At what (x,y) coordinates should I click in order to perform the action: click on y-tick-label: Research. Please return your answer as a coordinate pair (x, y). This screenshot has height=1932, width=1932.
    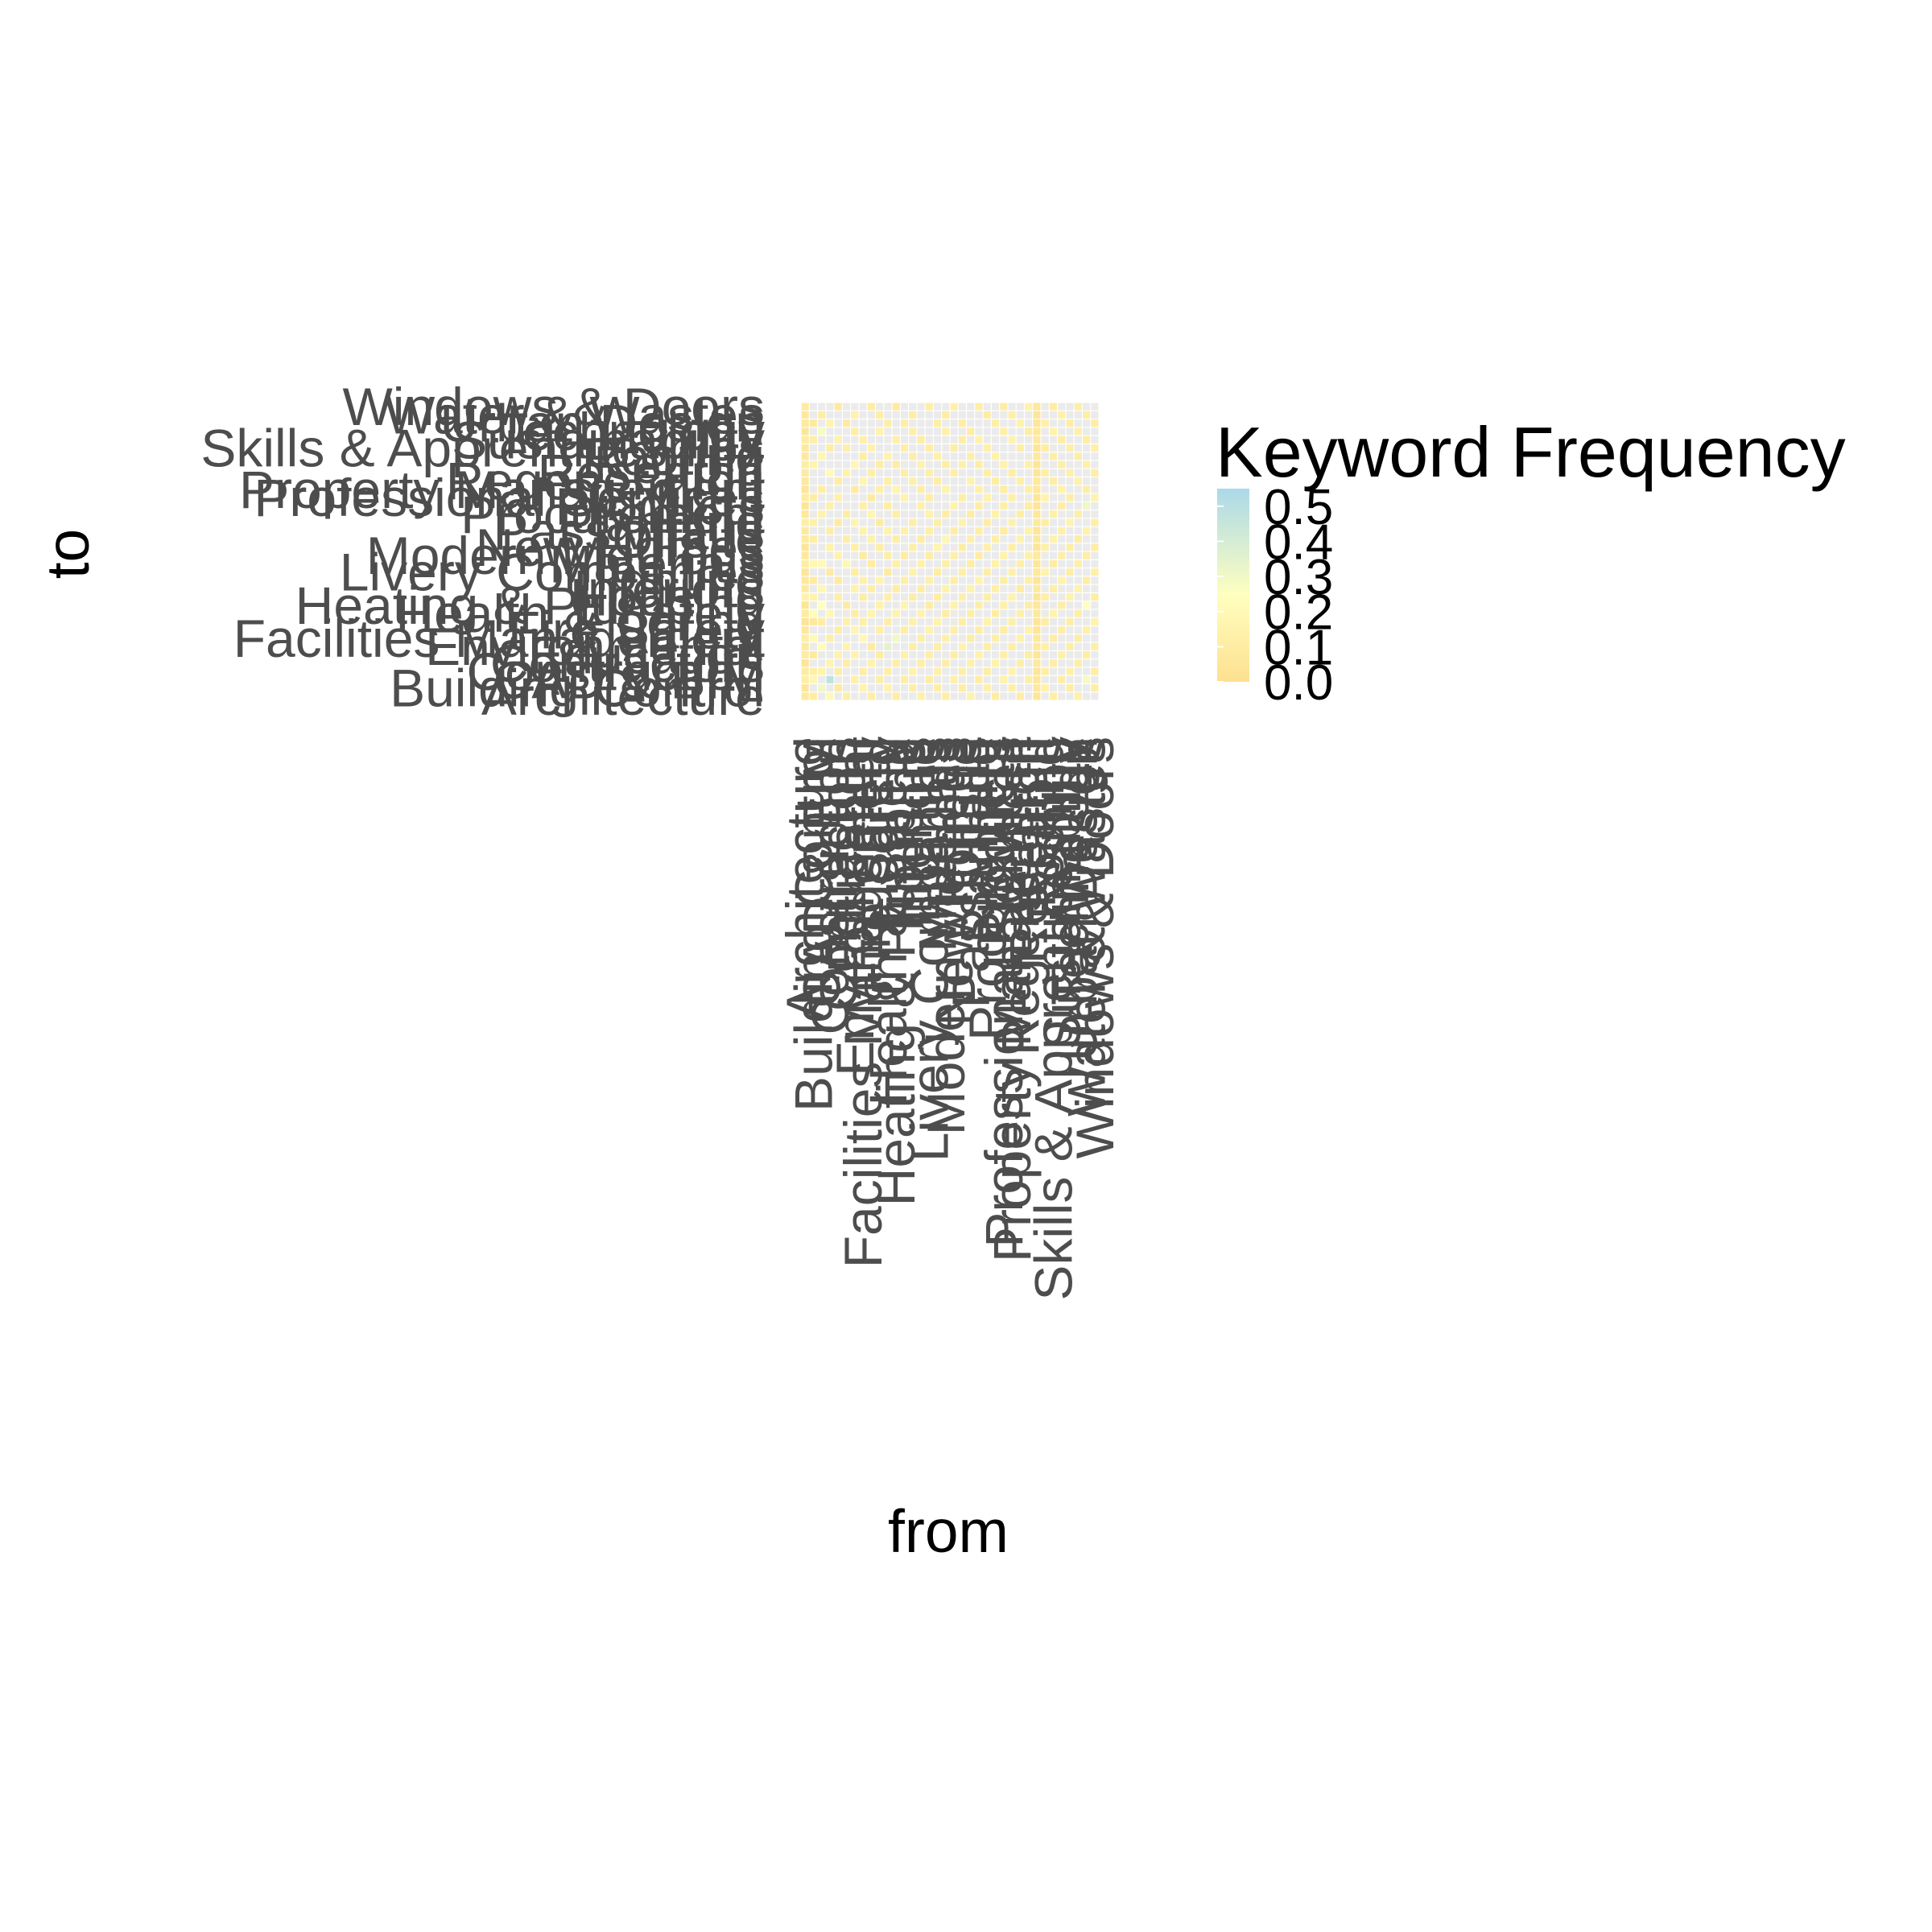
    Looking at the image, I should click on (651, 472).